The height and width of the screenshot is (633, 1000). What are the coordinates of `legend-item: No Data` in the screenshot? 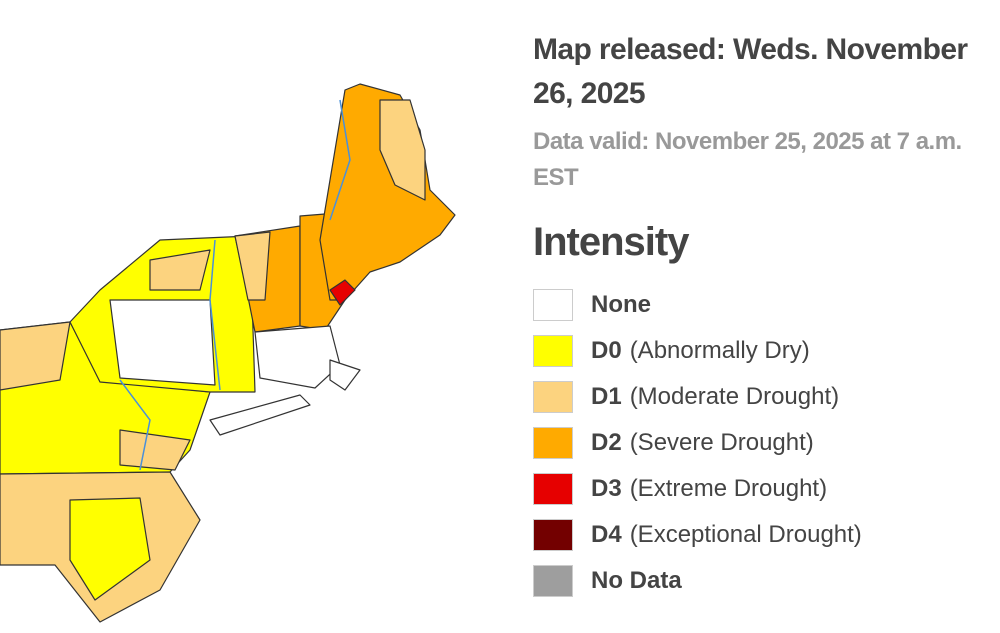 It's located at (758, 581).